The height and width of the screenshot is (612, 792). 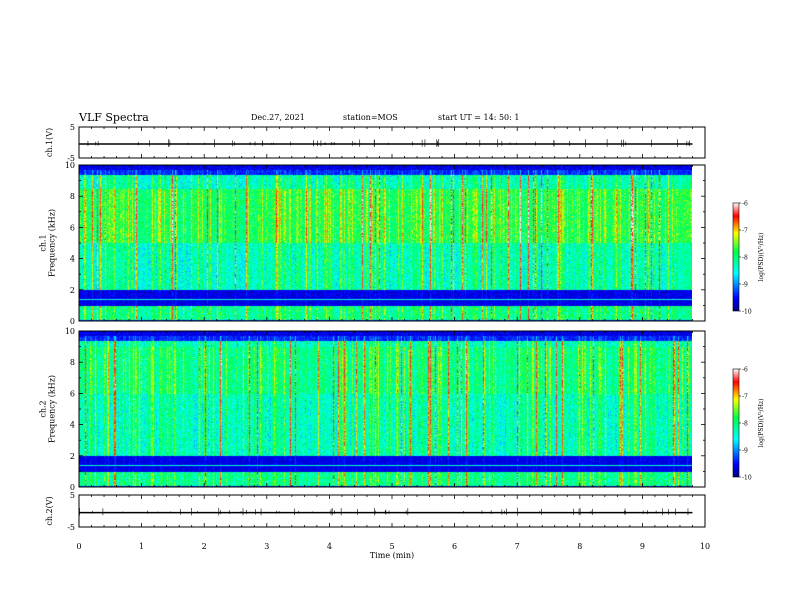 I want to click on x-tick-label: 7, so click(x=517, y=546).